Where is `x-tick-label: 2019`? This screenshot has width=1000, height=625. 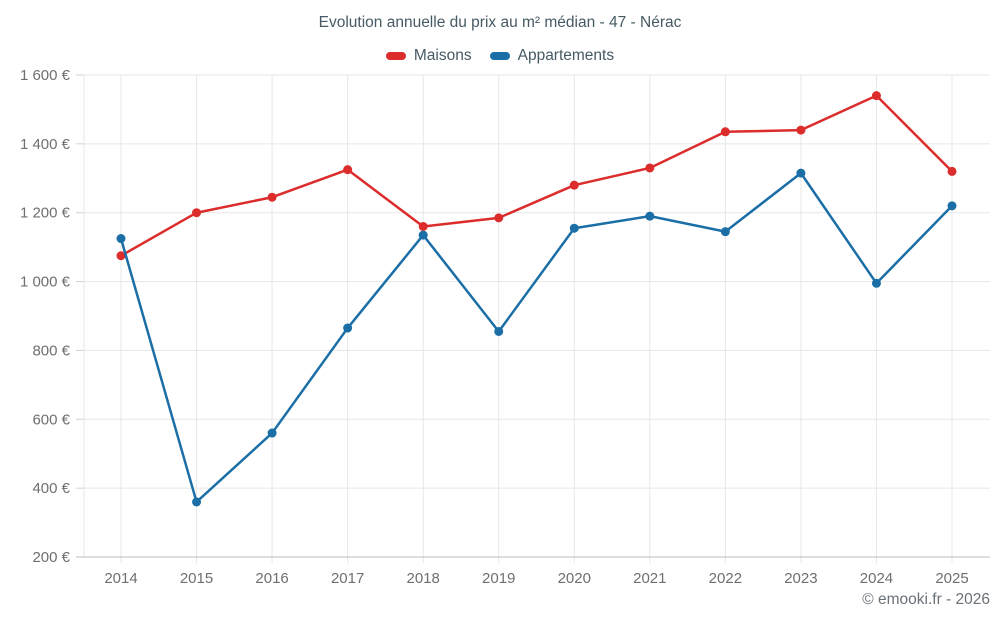 x-tick-label: 2019 is located at coordinates (498, 578).